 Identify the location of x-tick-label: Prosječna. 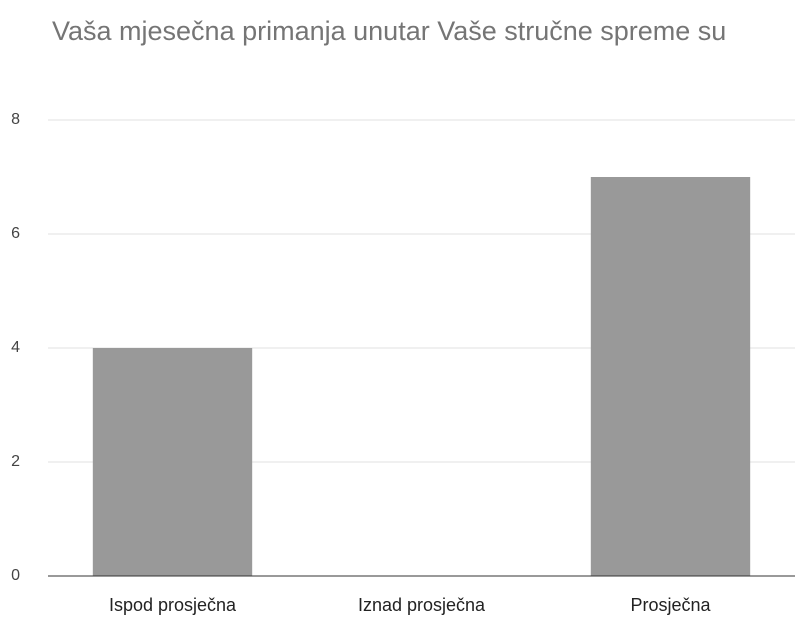
(670, 605).